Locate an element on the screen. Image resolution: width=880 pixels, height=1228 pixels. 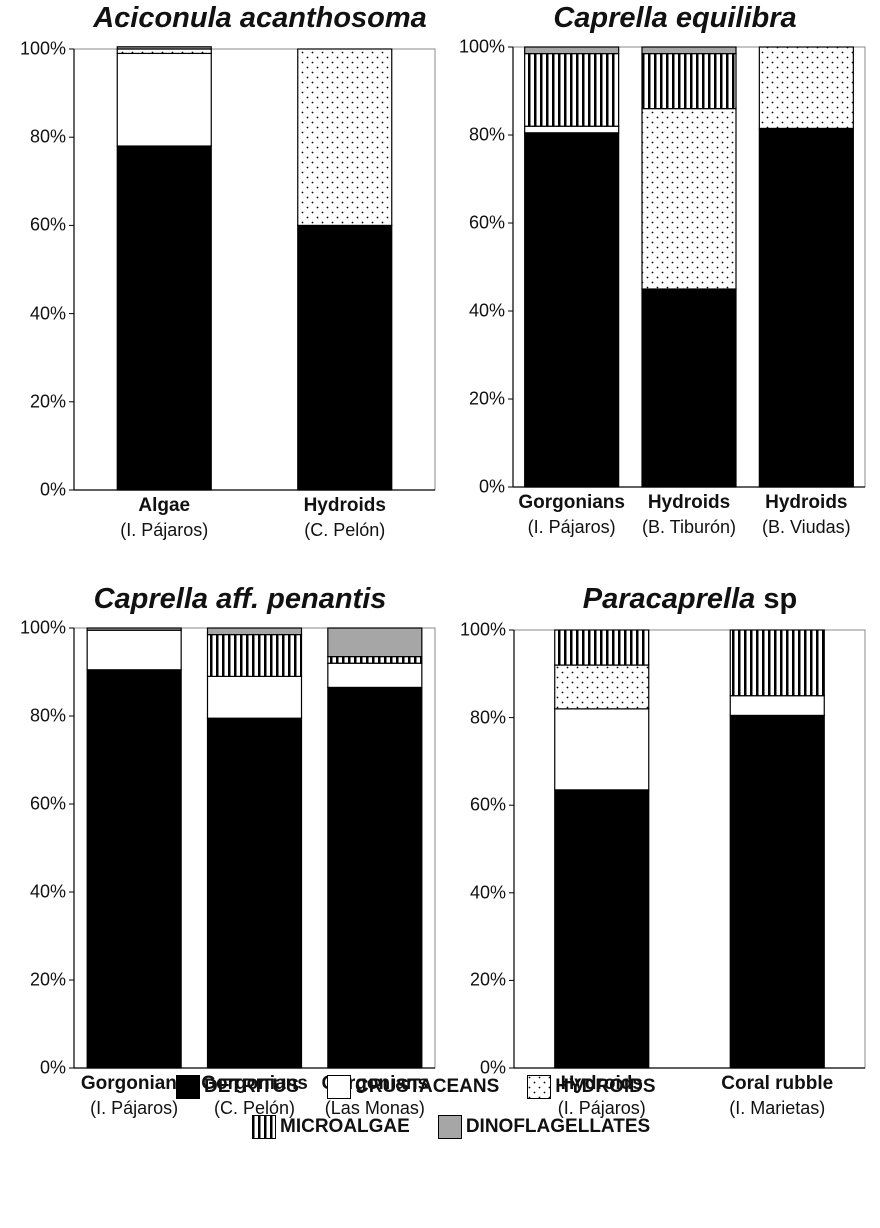
category-location: (B. Viudas) is located at coordinates (806, 527).